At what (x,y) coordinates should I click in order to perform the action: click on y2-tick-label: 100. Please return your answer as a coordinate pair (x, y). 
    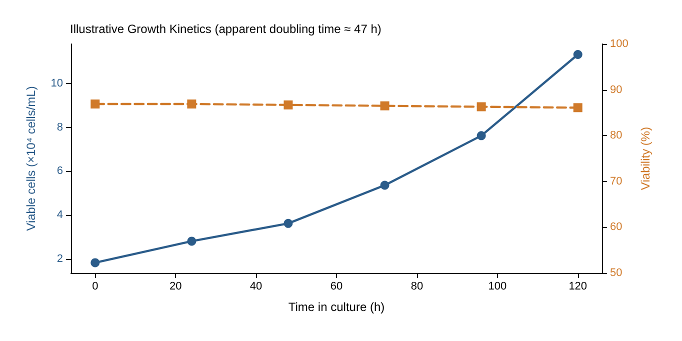
    Looking at the image, I should click on (619, 44).